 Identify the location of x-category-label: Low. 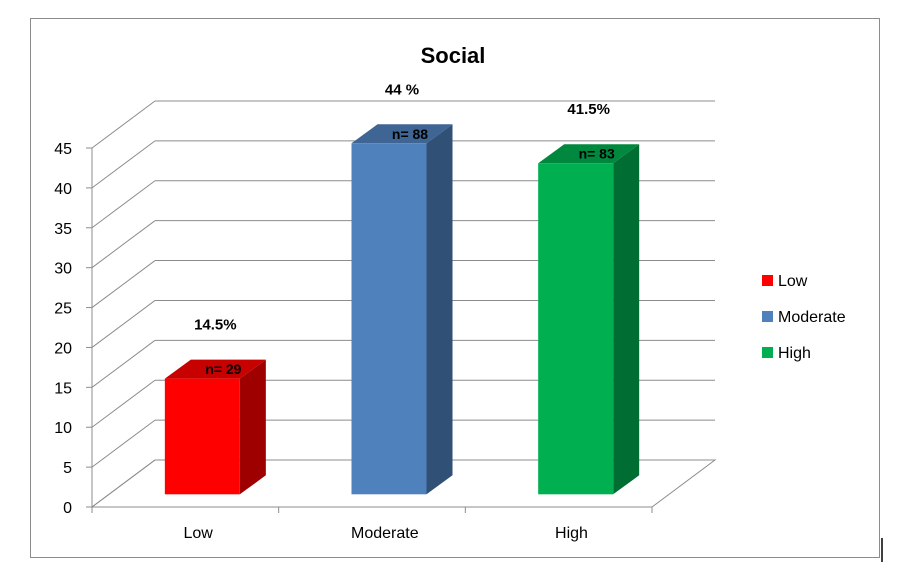
(198, 533).